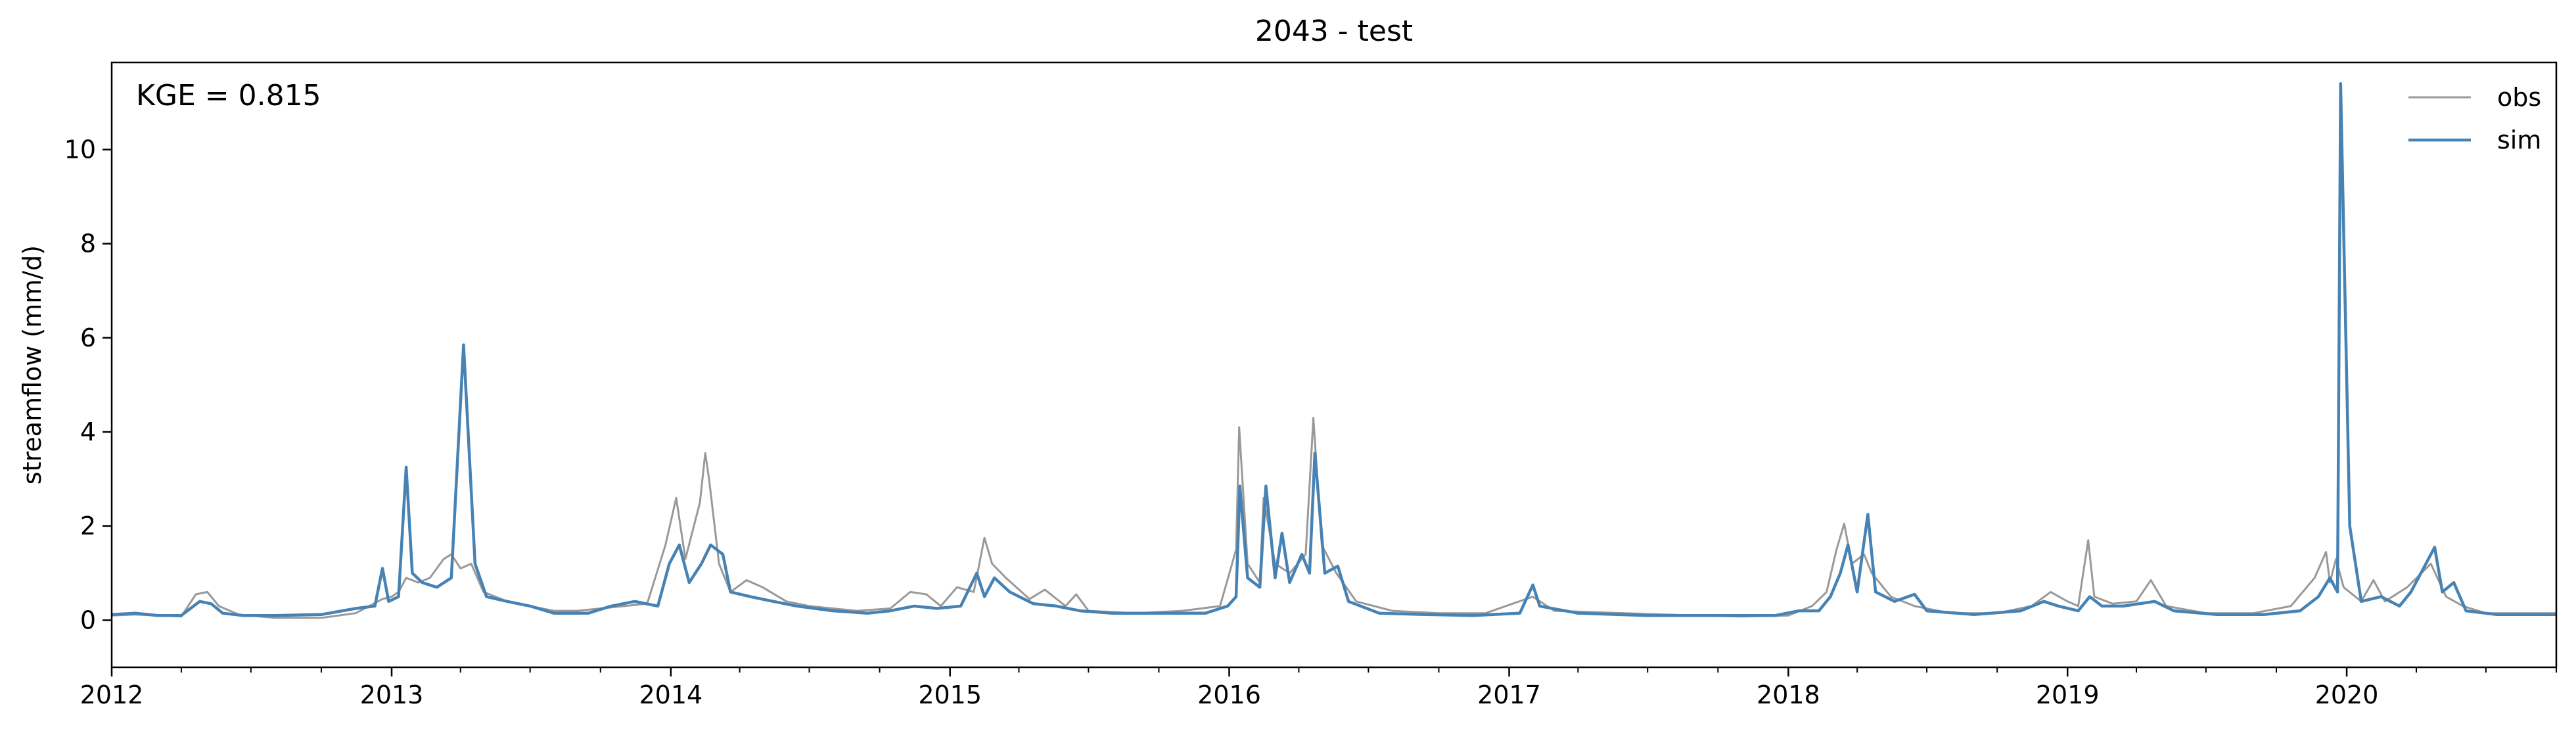  Describe the element at coordinates (1229, 694) in the screenshot. I see `x-tick-label: 2016` at that location.